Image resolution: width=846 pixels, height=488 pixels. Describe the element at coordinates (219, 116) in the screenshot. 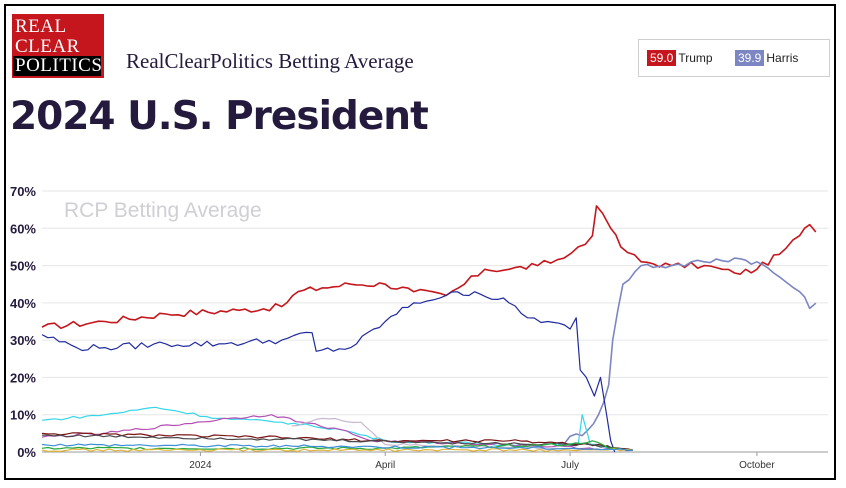

I see `chart-title: 2024 U.S. President` at that location.